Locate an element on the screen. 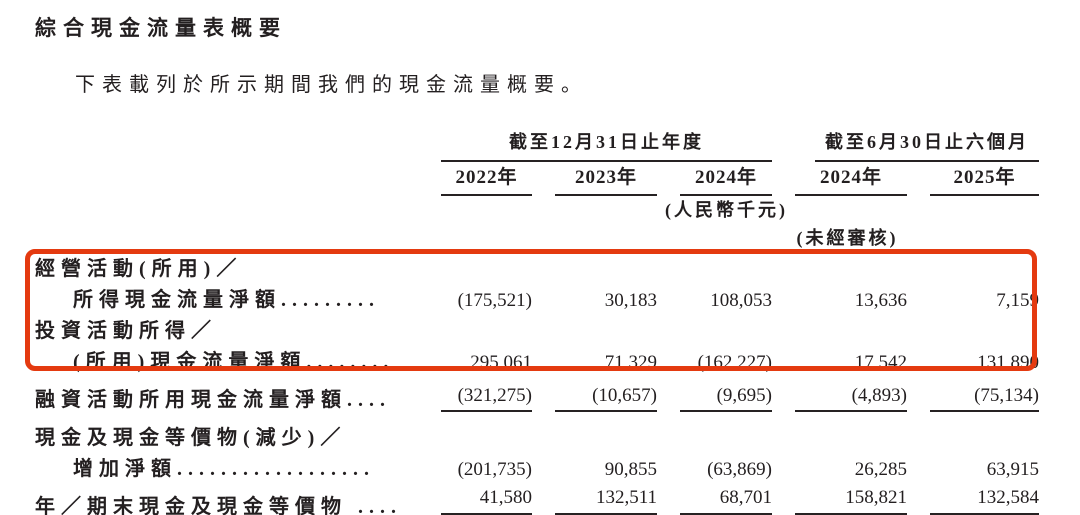 This screenshot has height=515, width=1080. currency-unit-note: (人民幣千元) is located at coordinates (726, 210).